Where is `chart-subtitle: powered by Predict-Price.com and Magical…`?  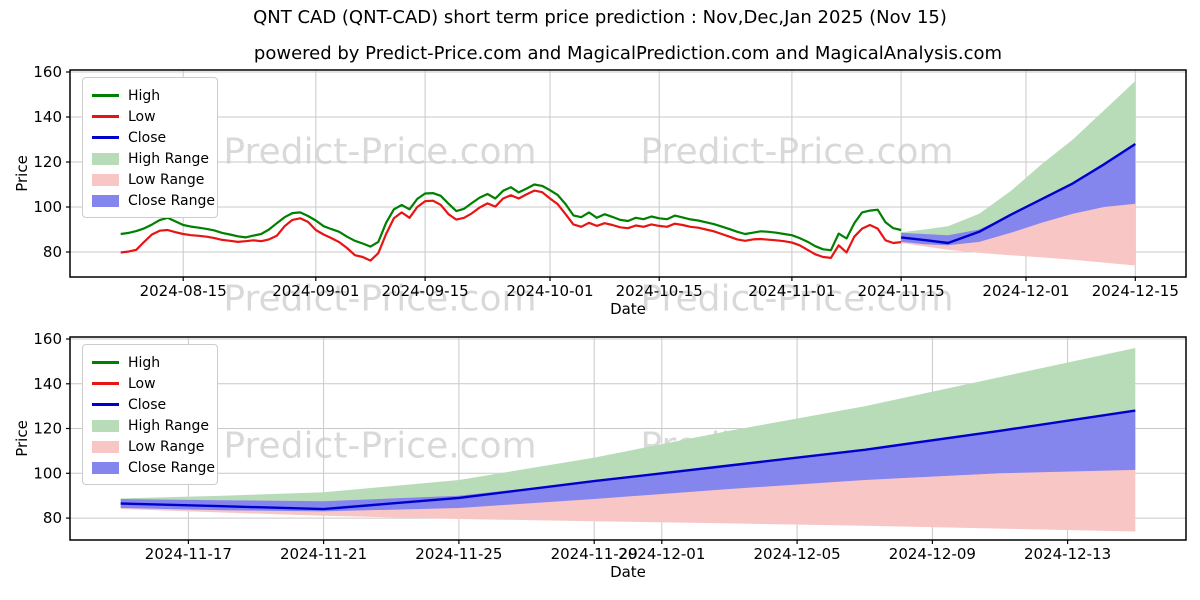
chart-subtitle: powered by Predict-Price.com and Magical… is located at coordinates (628, 53).